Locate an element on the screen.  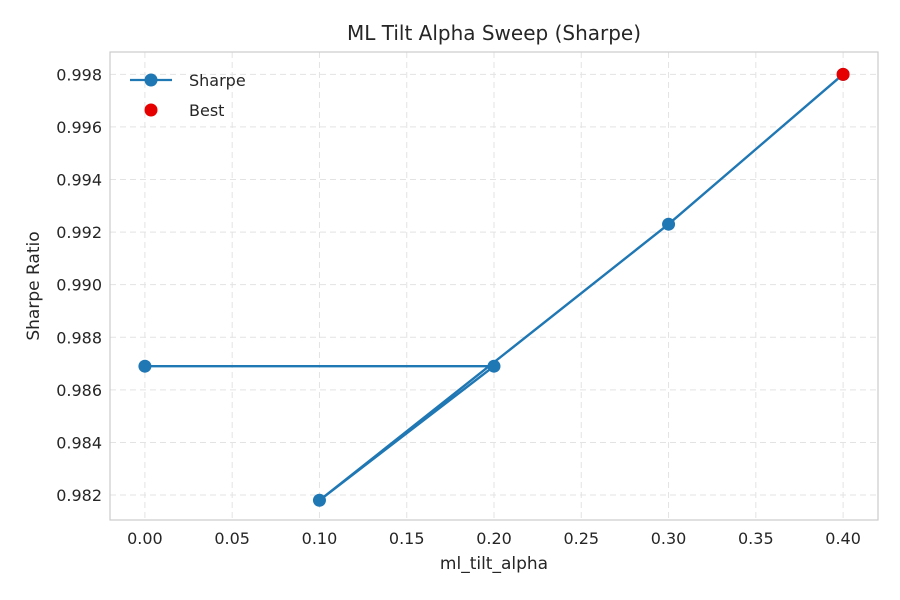
legend-sharpe-marker is located at coordinates (151, 80).